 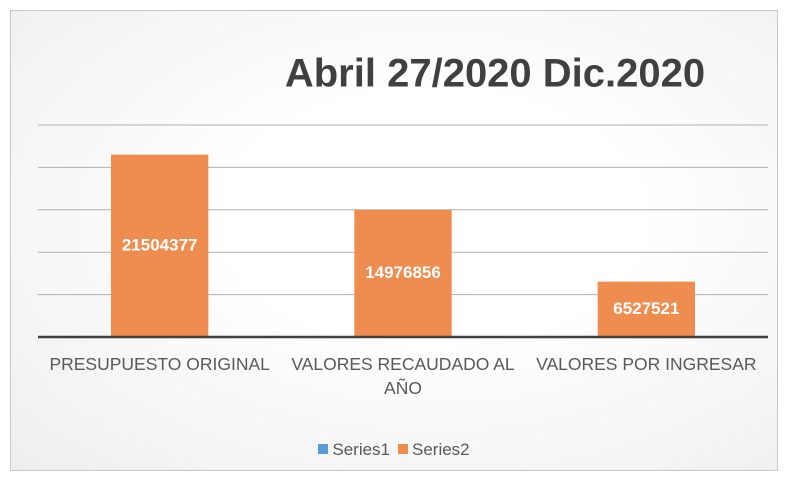 I want to click on x-tick-label: VALORES RECAUDADO AL AÑO, so click(x=403, y=376).